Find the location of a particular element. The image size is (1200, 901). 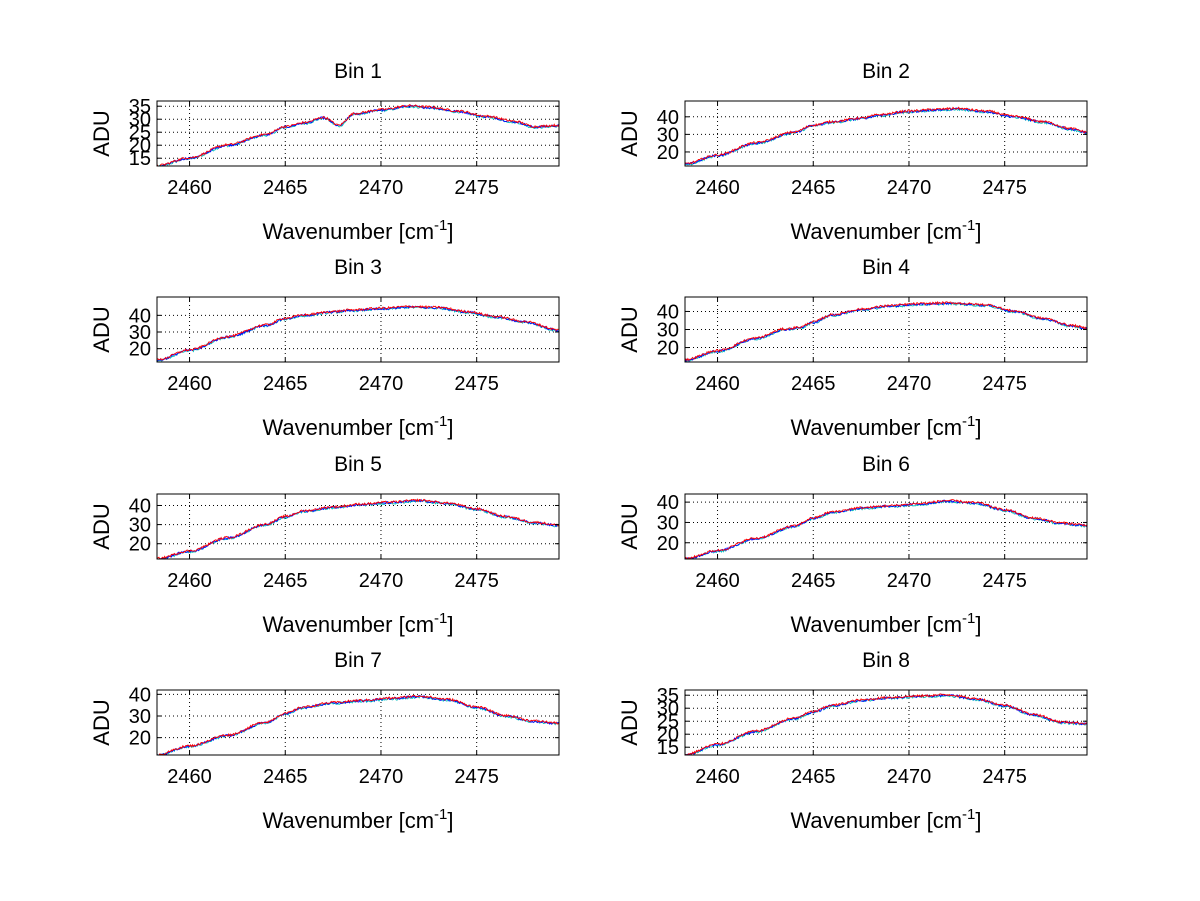

subplot-title: Bin 8 is located at coordinates (886, 660).